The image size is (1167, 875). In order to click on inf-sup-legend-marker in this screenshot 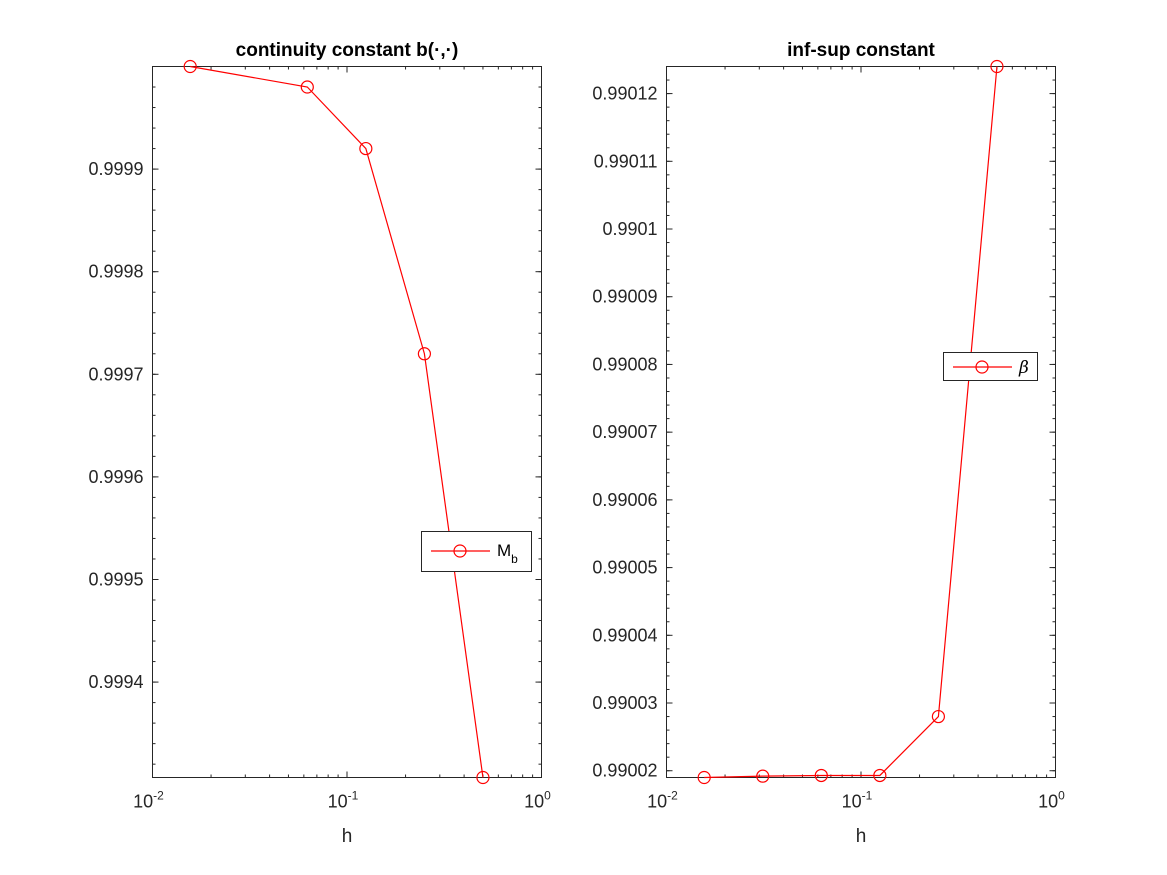, I will do `click(982, 367)`.